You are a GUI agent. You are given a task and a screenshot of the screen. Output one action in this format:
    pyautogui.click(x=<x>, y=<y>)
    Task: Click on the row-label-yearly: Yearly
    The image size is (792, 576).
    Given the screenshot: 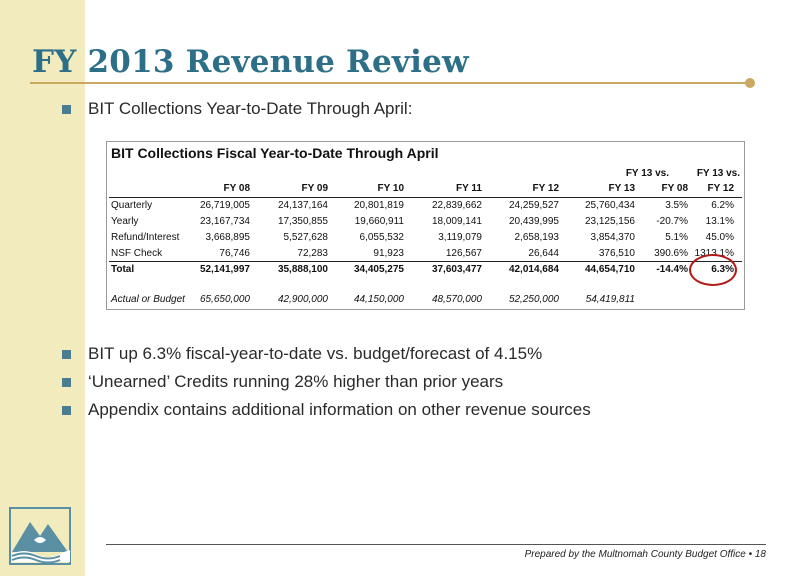 What is the action you would take?
    pyautogui.click(x=125, y=221)
    